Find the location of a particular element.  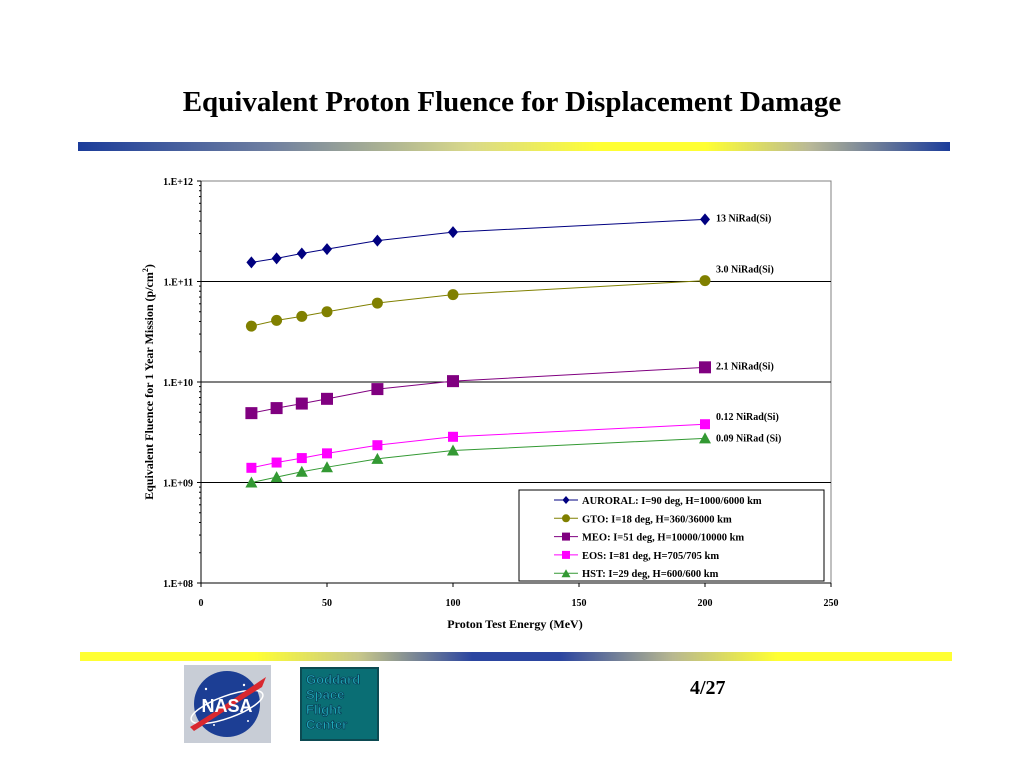

y-tick-label: 1.E+08 is located at coordinates (178, 584).